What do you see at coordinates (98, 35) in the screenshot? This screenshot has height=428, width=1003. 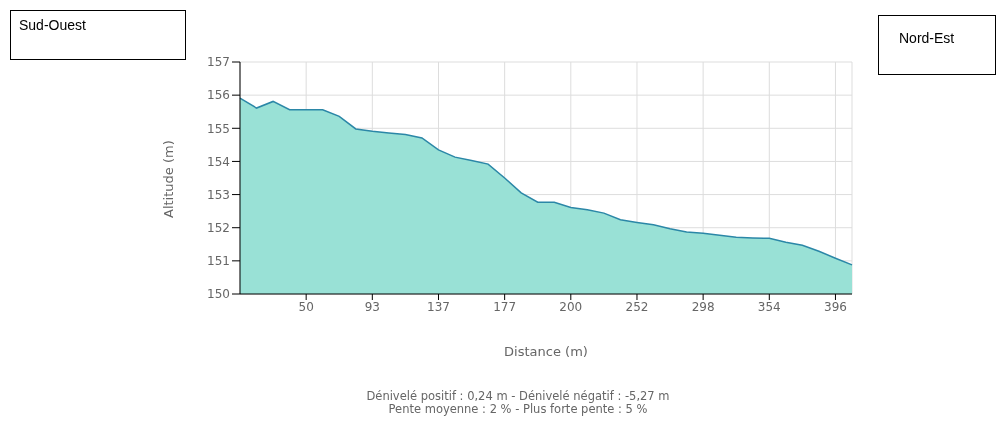 I see `text: Sud-Ouest` at bounding box center [98, 35].